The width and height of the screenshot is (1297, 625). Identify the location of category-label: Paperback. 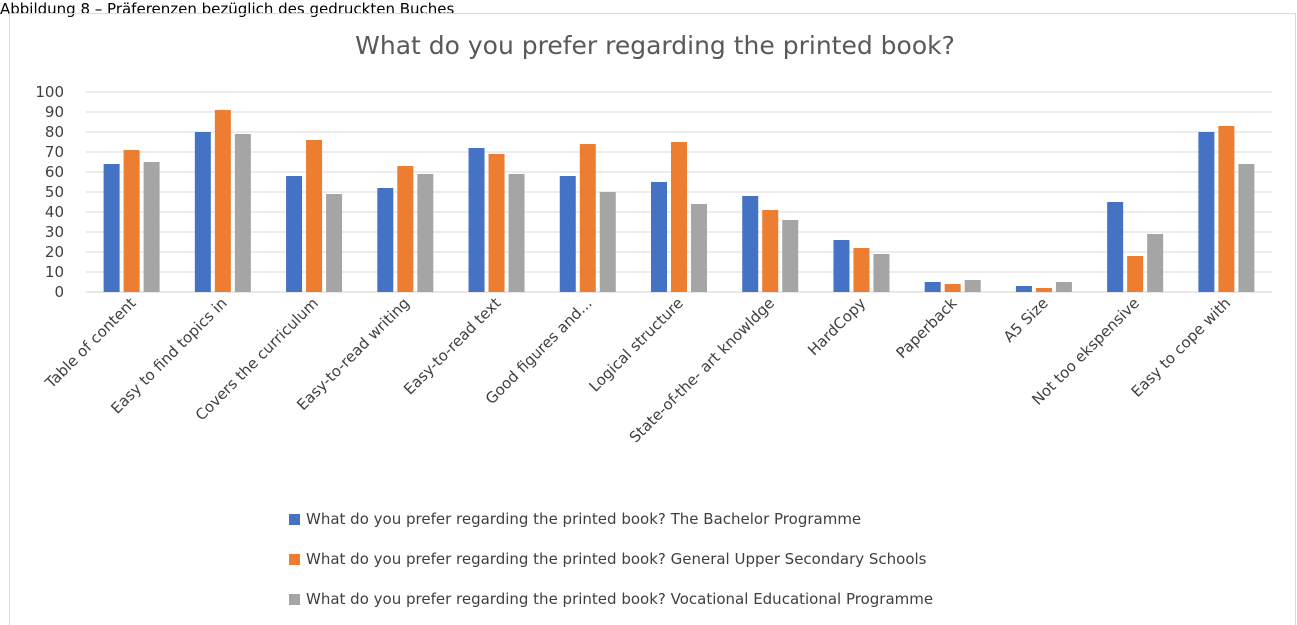
(927, 328).